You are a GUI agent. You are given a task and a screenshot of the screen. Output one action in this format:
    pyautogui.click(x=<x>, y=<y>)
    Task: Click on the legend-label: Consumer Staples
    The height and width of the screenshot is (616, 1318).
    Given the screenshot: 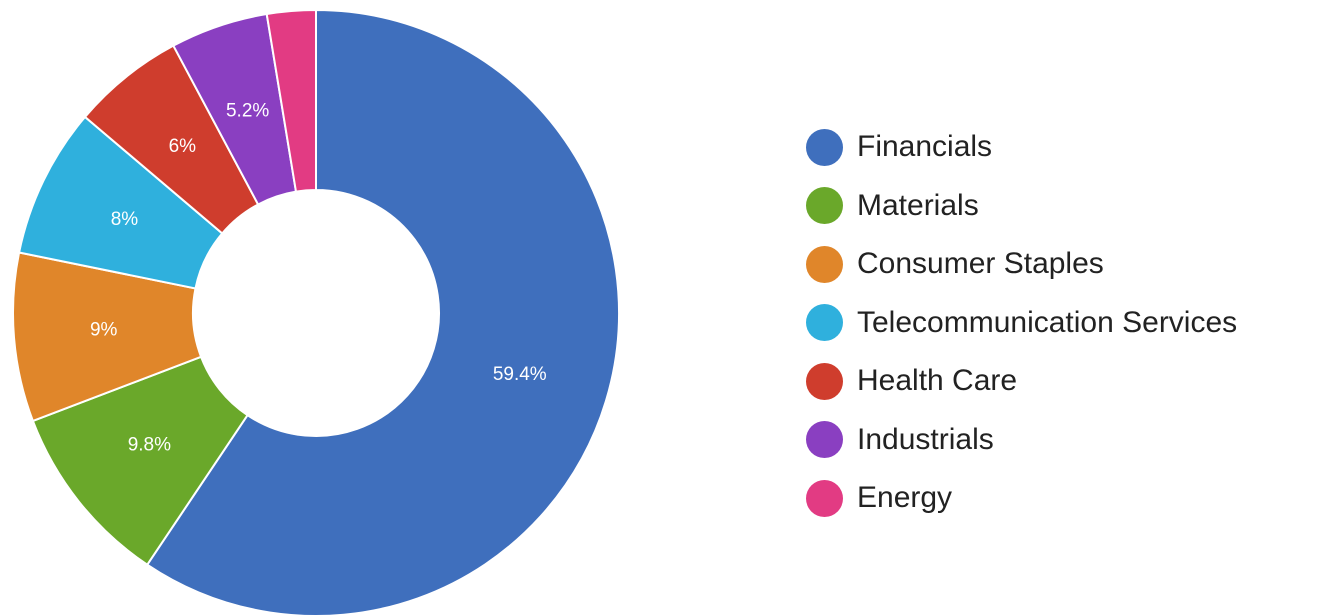 What is the action you would take?
    pyautogui.click(x=980, y=264)
    